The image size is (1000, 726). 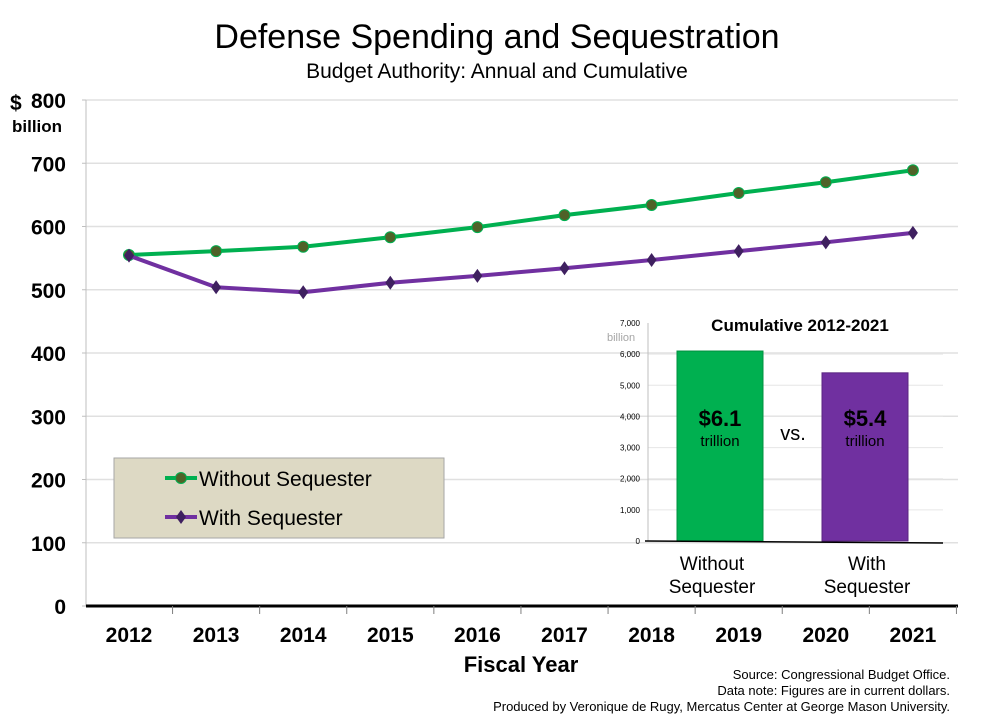 I want to click on x-axis-label: Fiscal Year, so click(x=521, y=664).